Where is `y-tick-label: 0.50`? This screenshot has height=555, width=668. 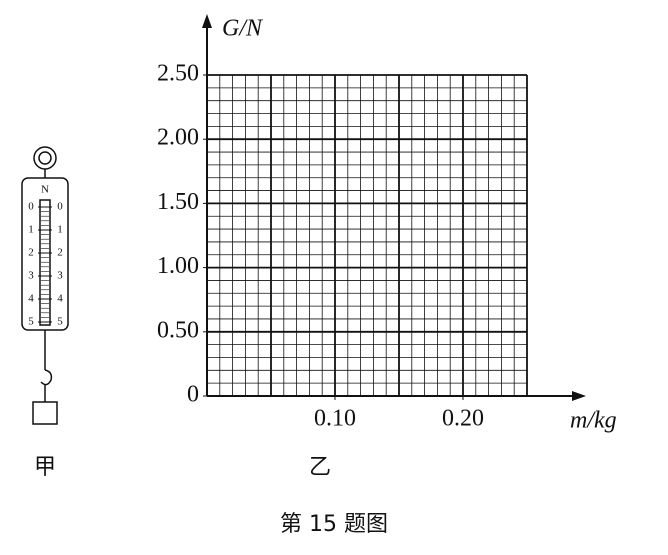 y-tick-label: 0.50 is located at coordinates (178, 330).